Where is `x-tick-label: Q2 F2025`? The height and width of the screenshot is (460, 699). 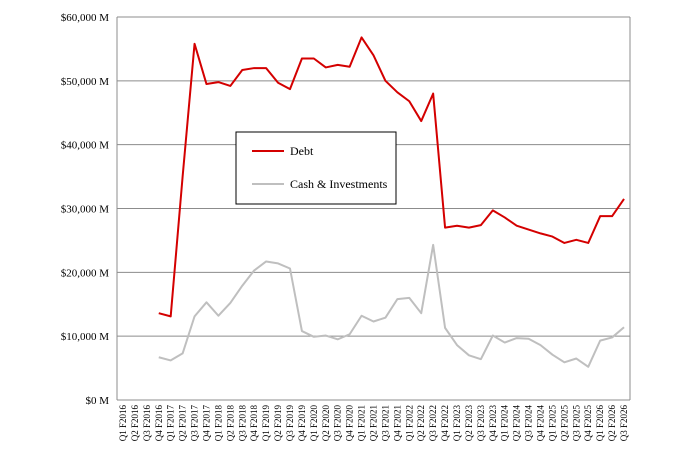 x-tick-label: Q2 F2025 is located at coordinates (564, 423).